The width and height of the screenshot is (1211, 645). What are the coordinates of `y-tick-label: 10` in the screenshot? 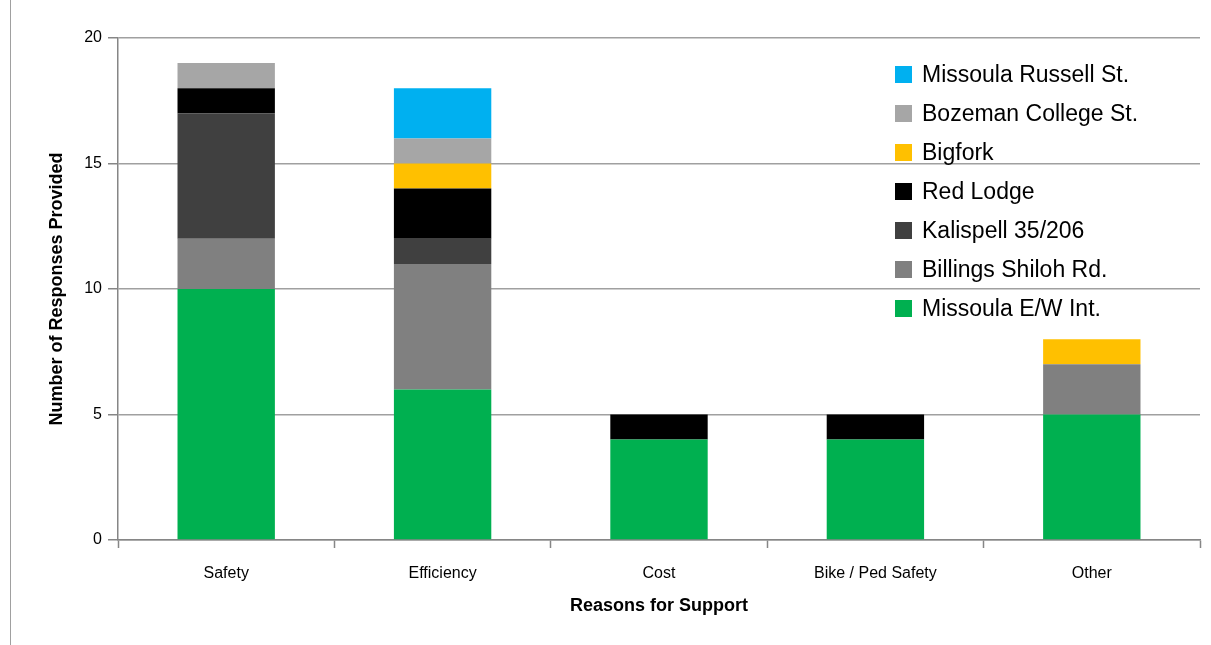 It's located at (93, 288).